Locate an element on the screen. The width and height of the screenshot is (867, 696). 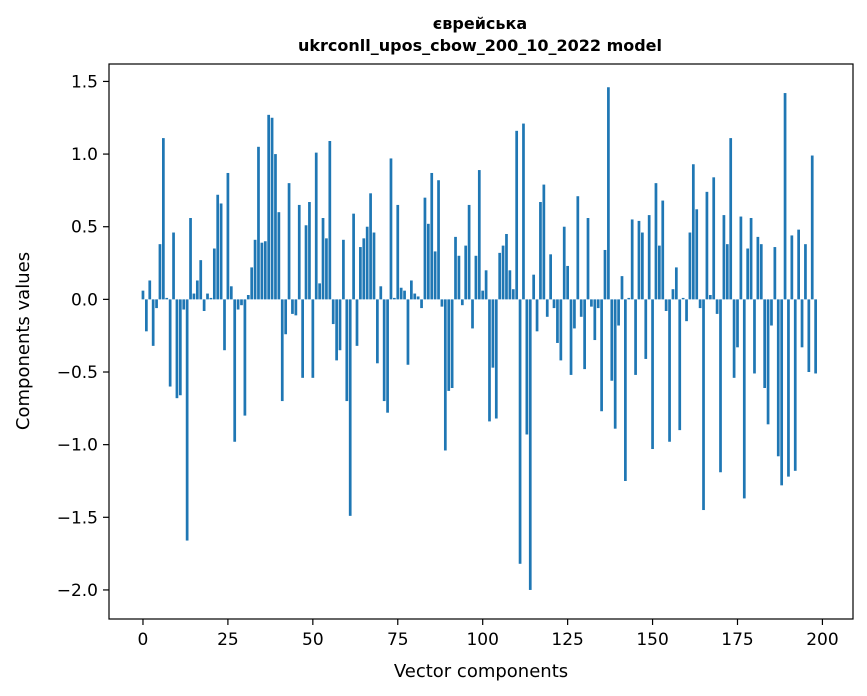
y-tick-label: −0.5 is located at coordinates (77, 373).